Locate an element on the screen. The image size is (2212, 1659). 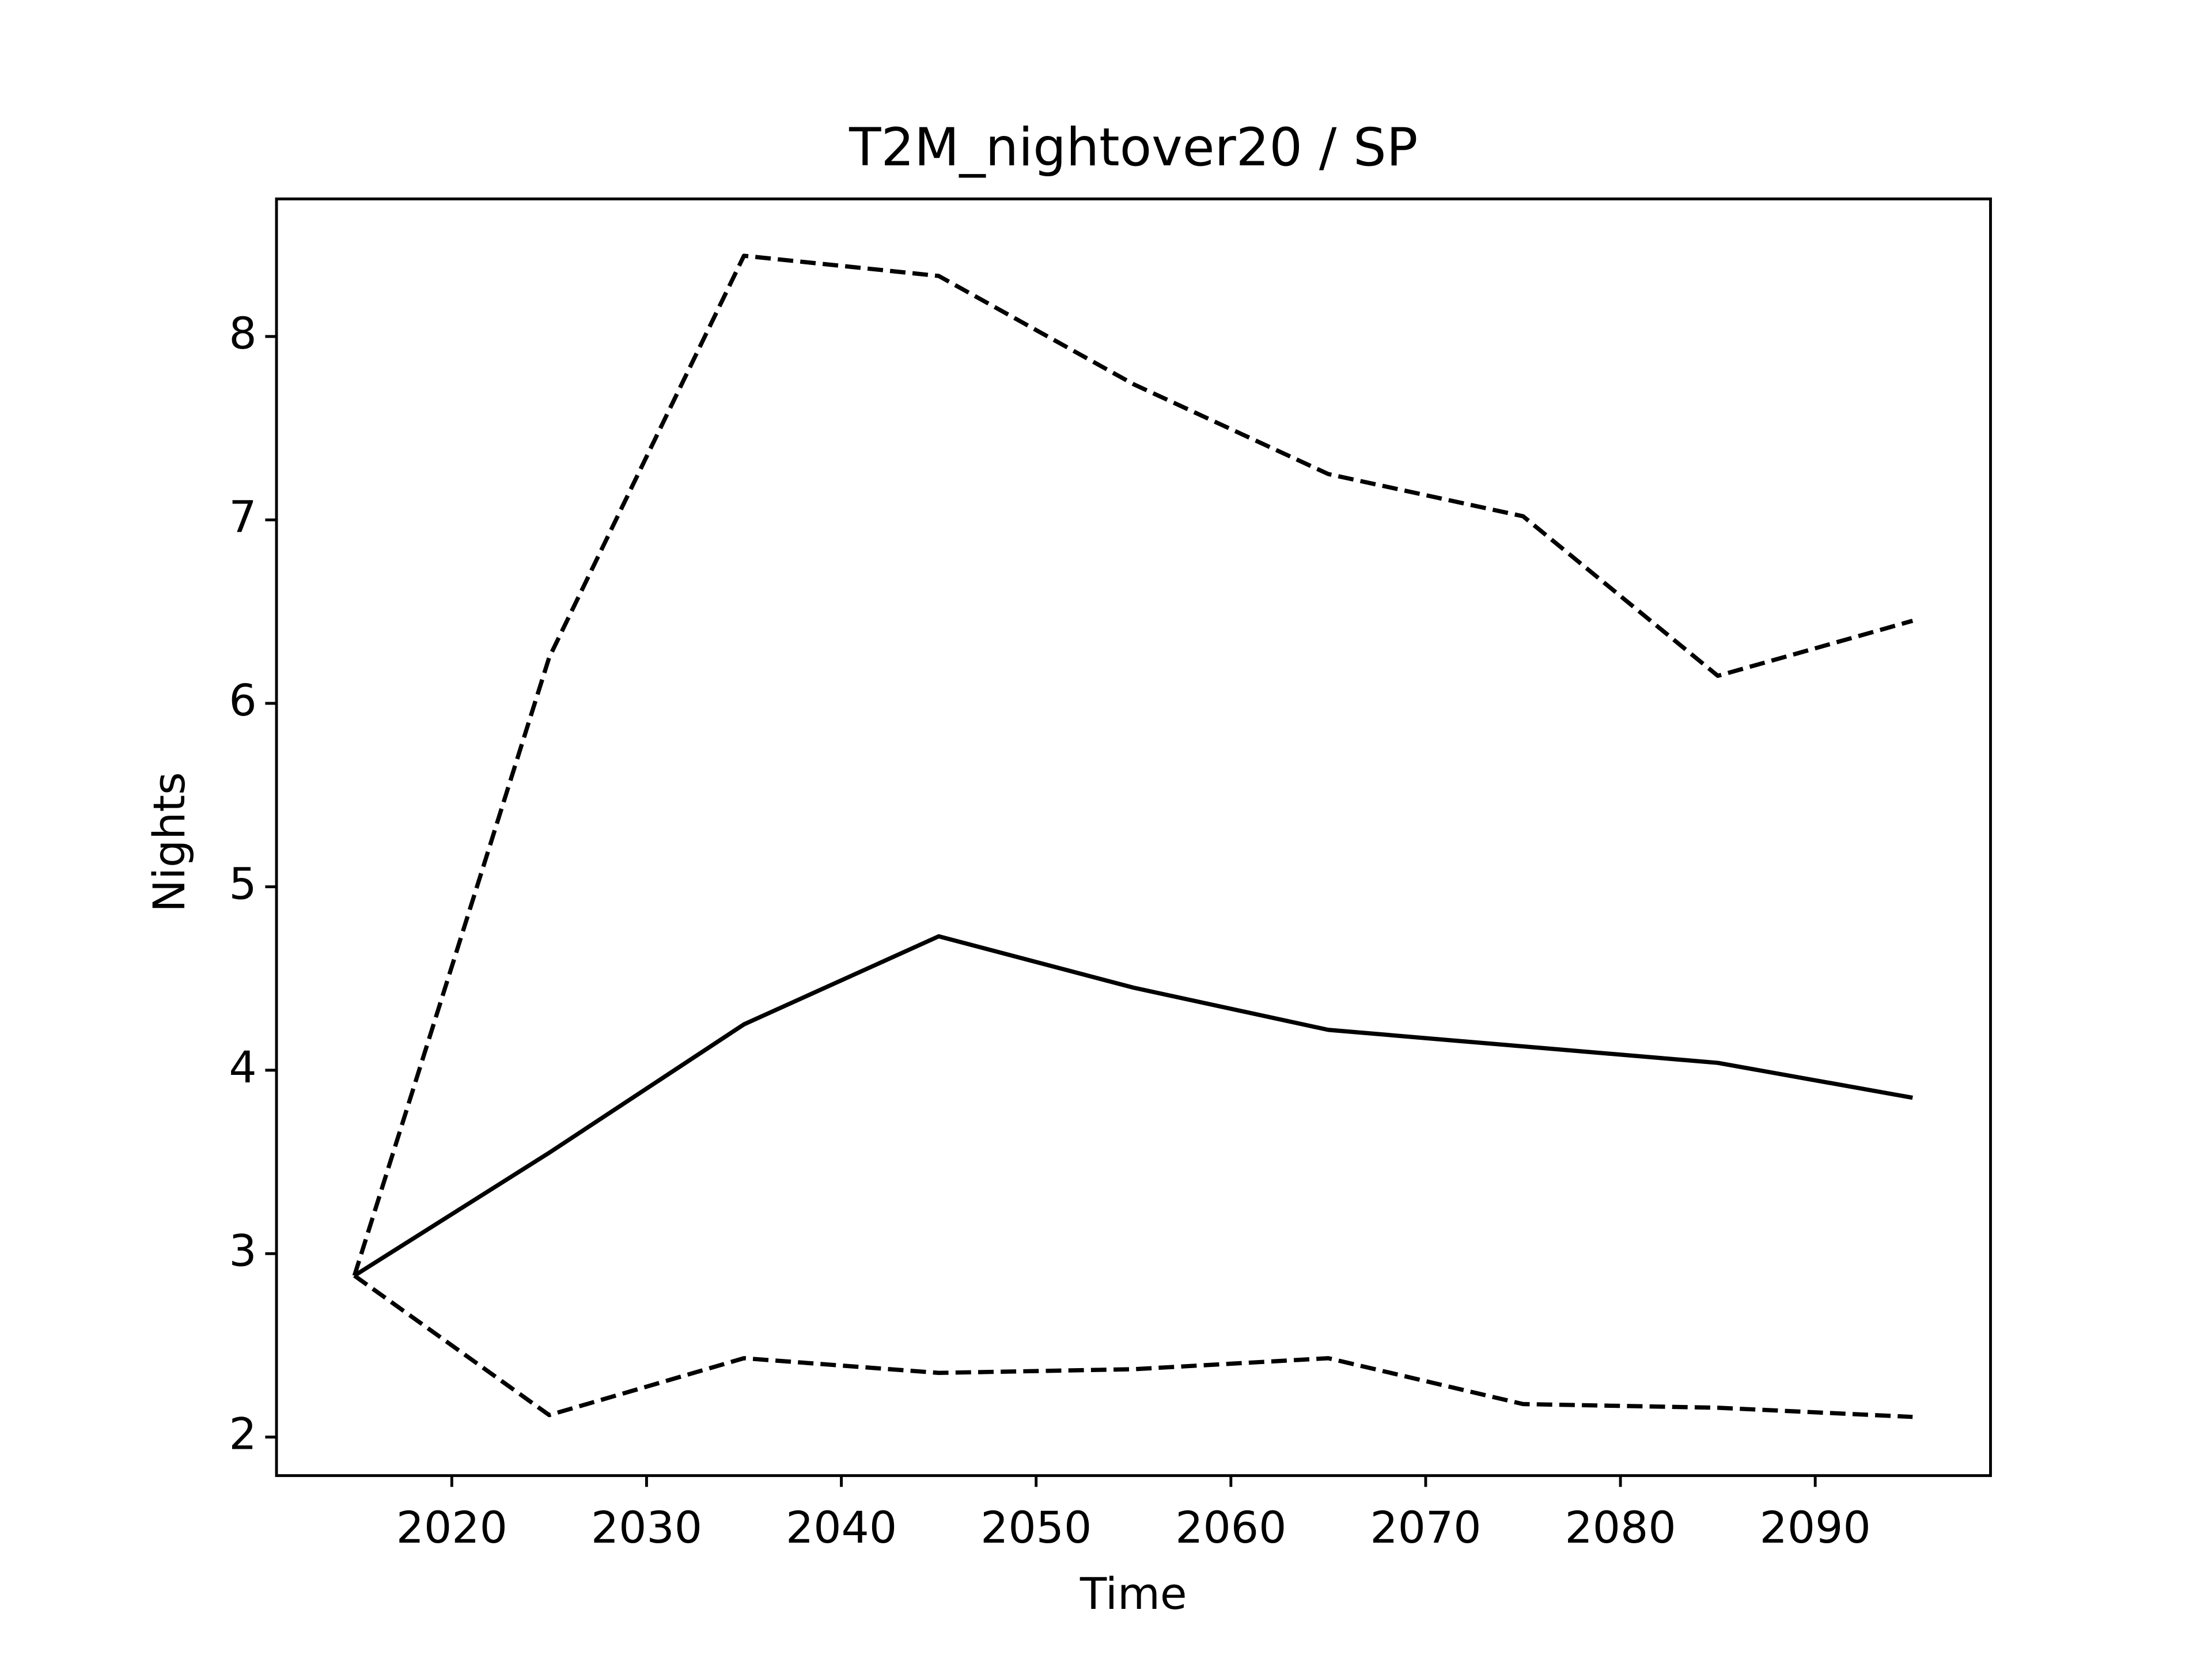
x-tick-label: 2080 is located at coordinates (1620, 1527).